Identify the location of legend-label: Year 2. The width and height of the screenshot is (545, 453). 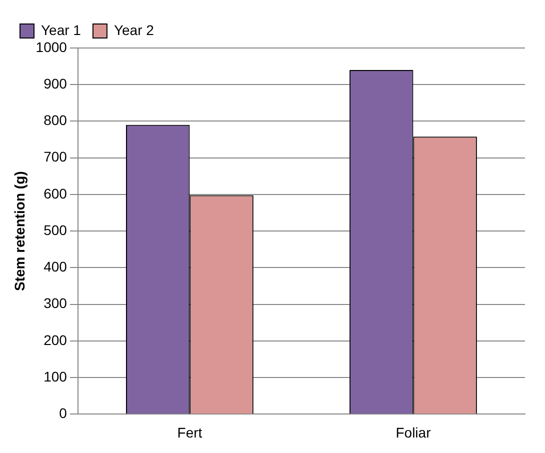
(134, 30).